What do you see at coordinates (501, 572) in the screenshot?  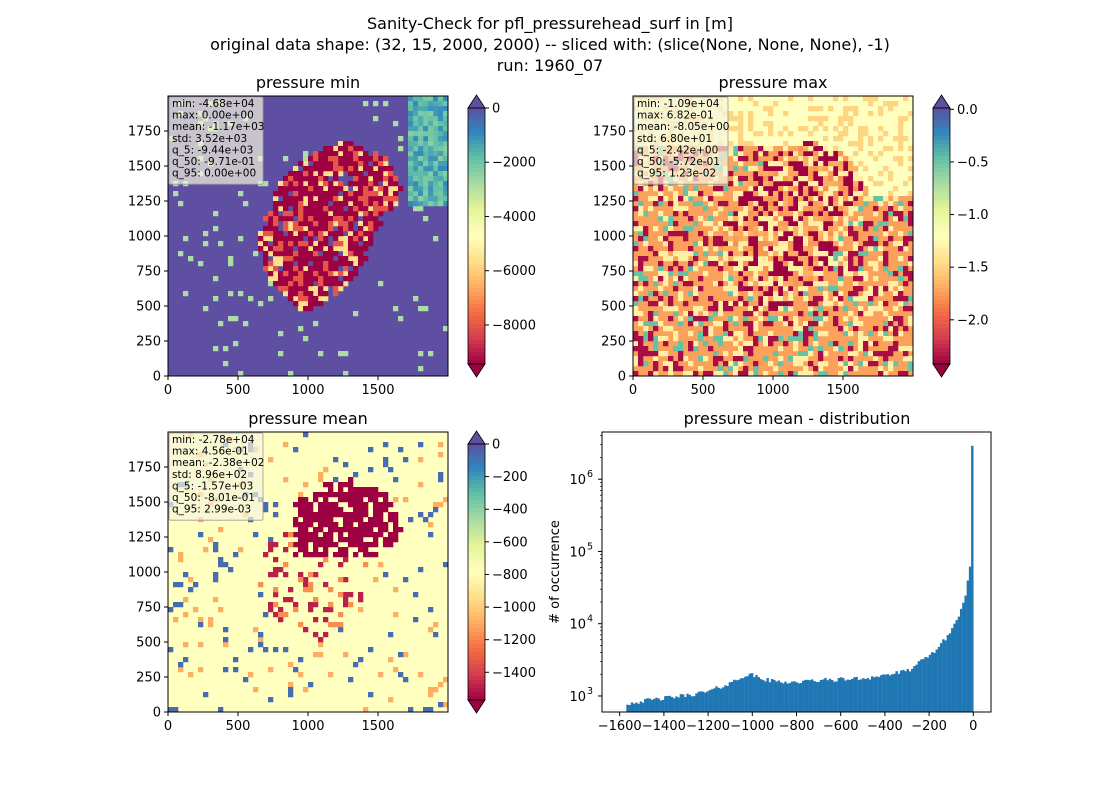 I see `colorbar: 0 −200 −400 −600 −800 −1000 −1200 −1400` at bounding box center [501, 572].